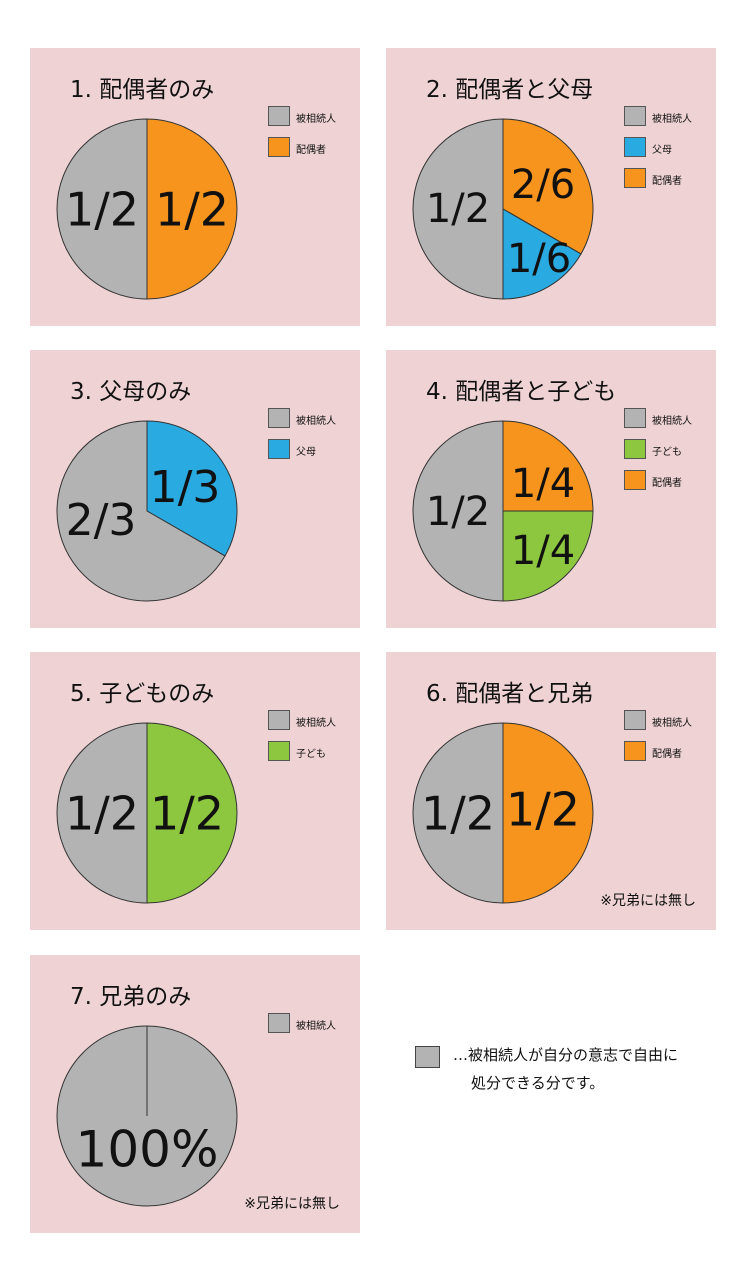 This screenshot has width=740, height=1268. I want to click on pie-chart: 1/2 1/2, so click(147, 209).